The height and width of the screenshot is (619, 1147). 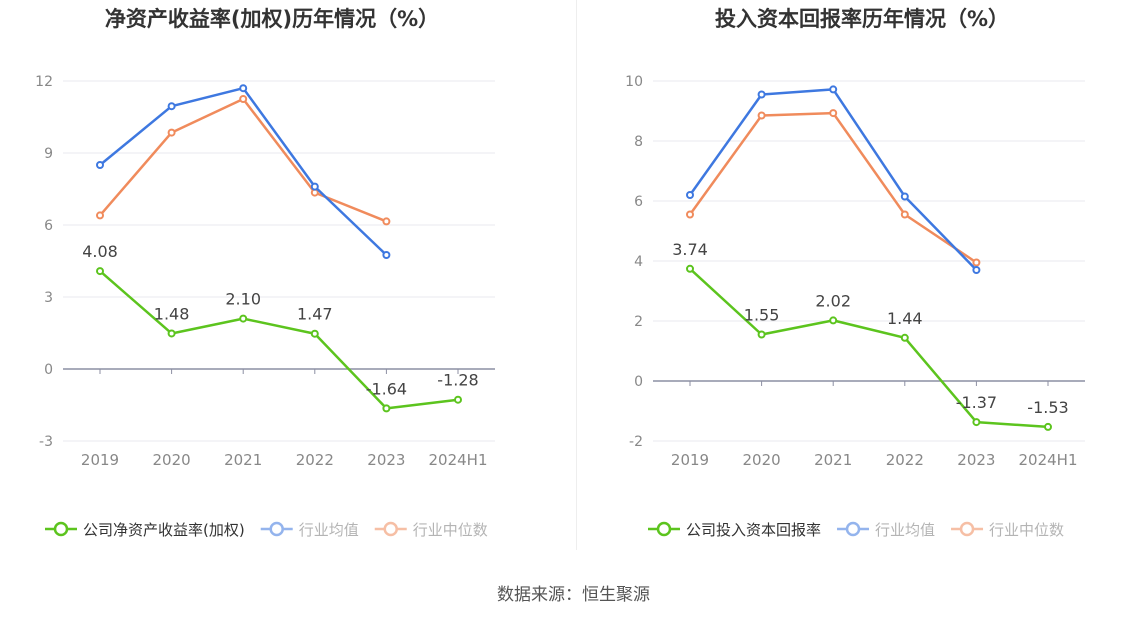 What do you see at coordinates (573, 595) in the screenshot?
I see `data-source-label: 数据来源：恒生聚源` at bounding box center [573, 595].